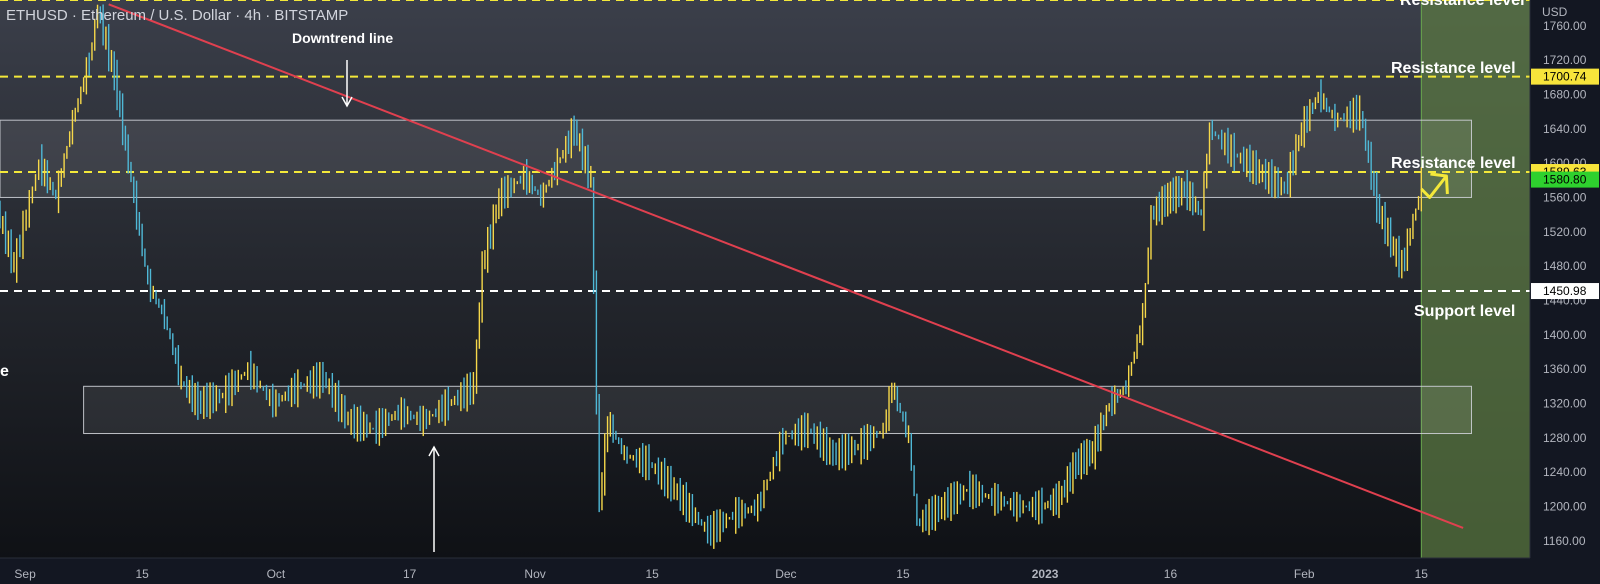  Describe the element at coordinates (1565, 472) in the screenshot. I see `price-tick: 1240.00` at that location.